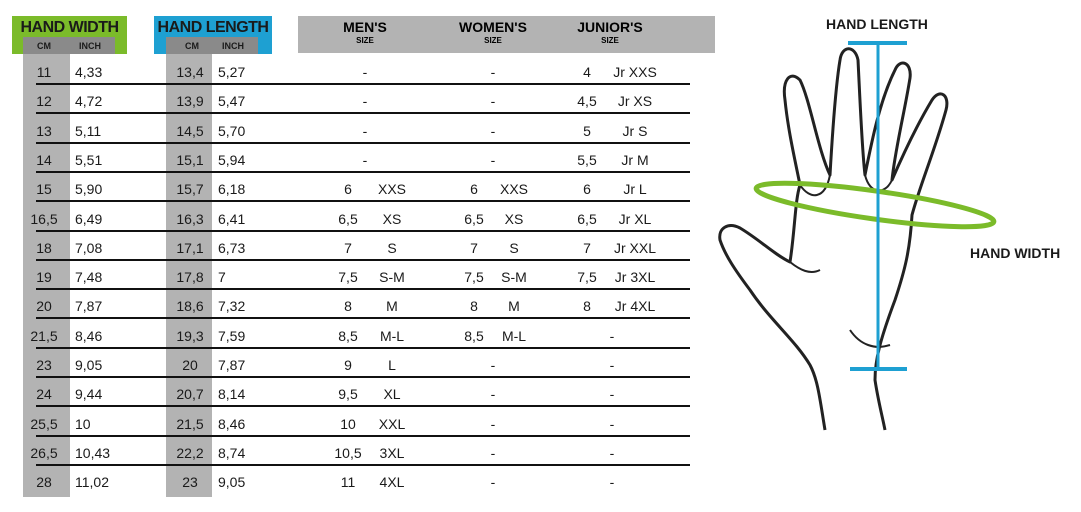  I want to click on hand-length-header: HAND LENGTH CM INCH, so click(213, 35).